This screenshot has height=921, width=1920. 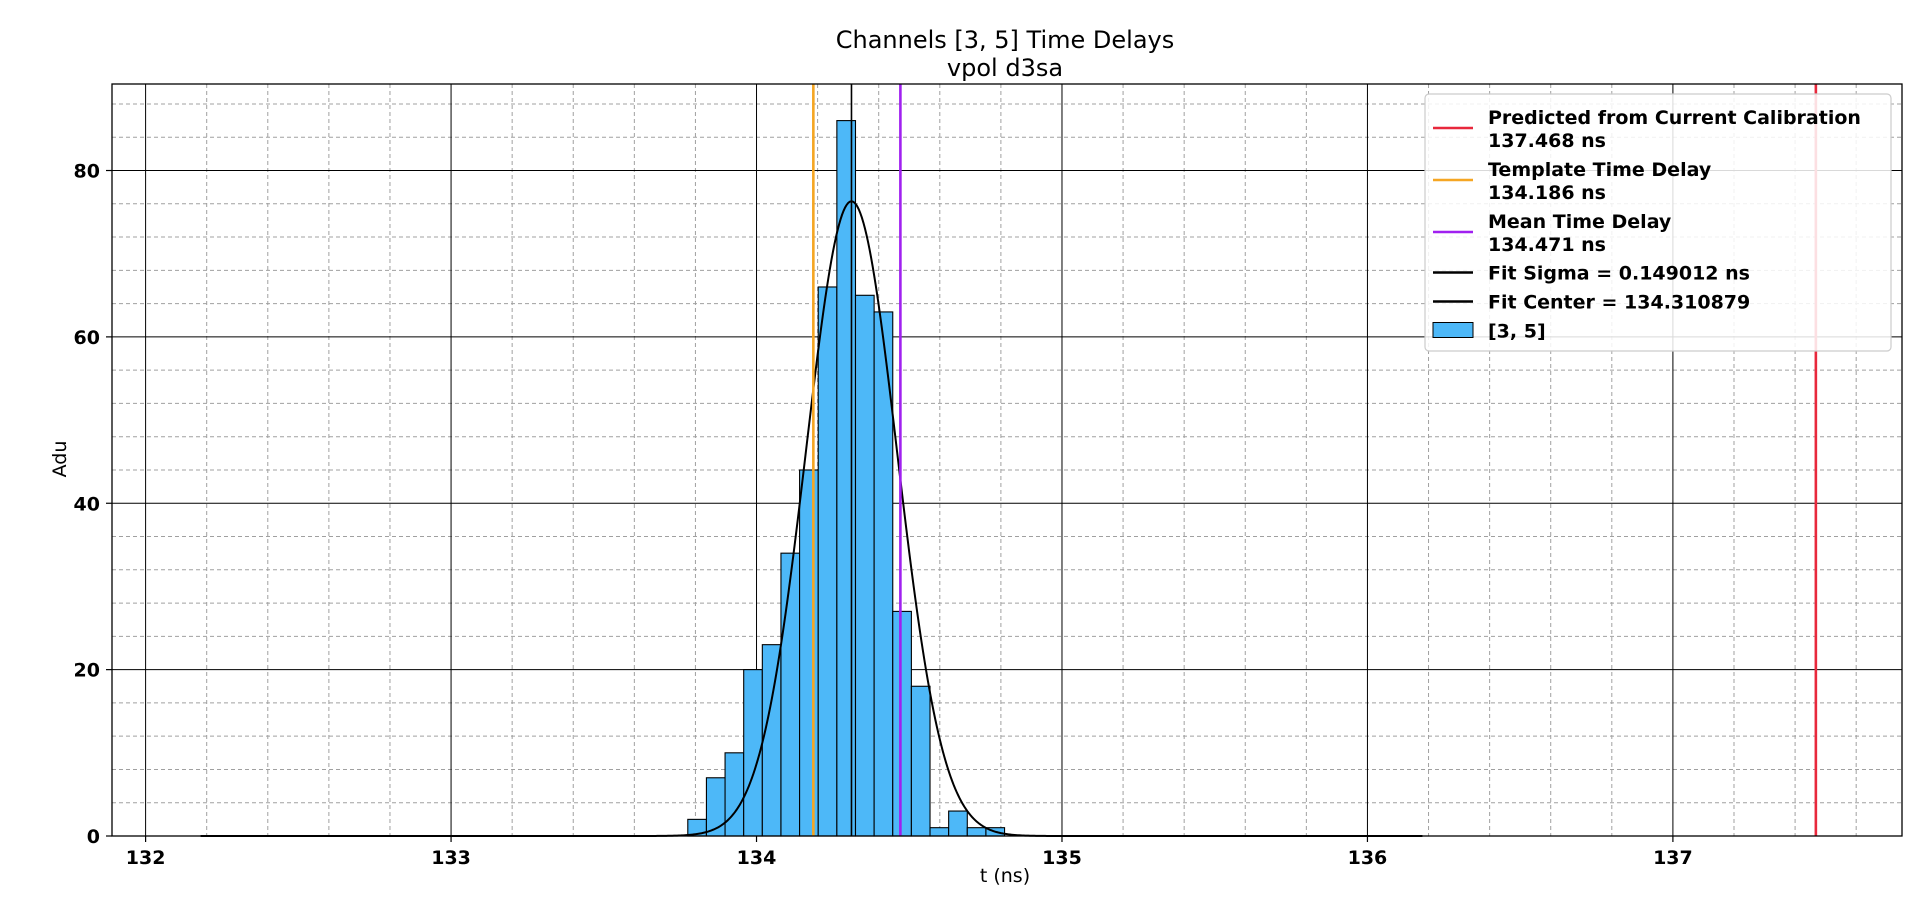 I want to click on legend-box, so click(x=1658, y=222).